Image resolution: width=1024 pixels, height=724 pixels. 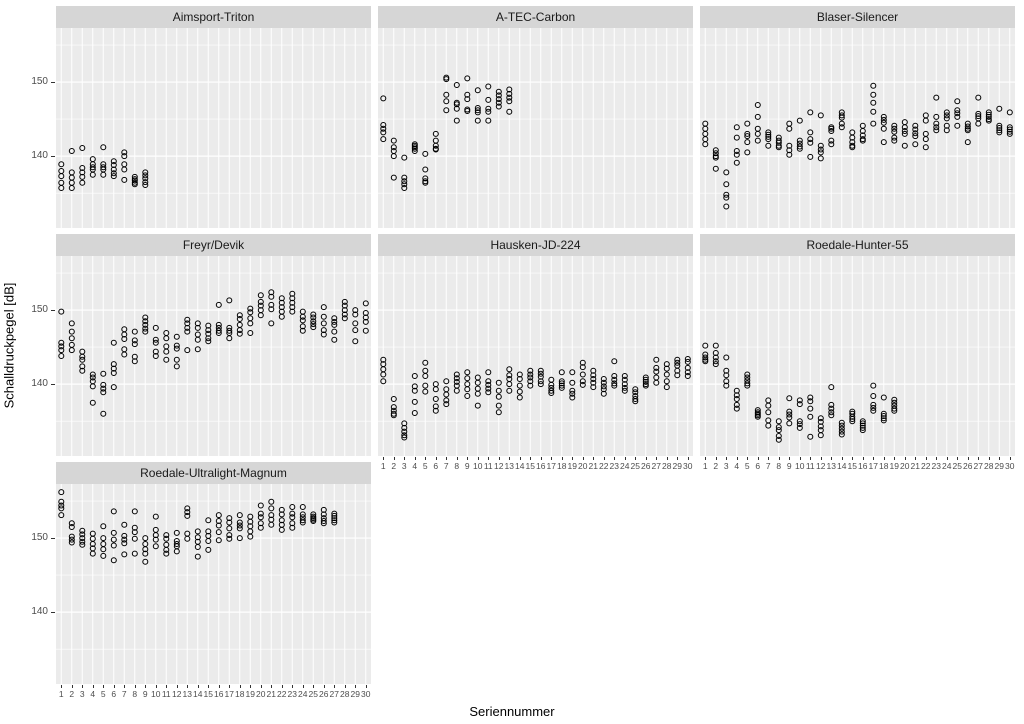 What do you see at coordinates (124, 694) in the screenshot?
I see `x-tick-label: 7` at bounding box center [124, 694].